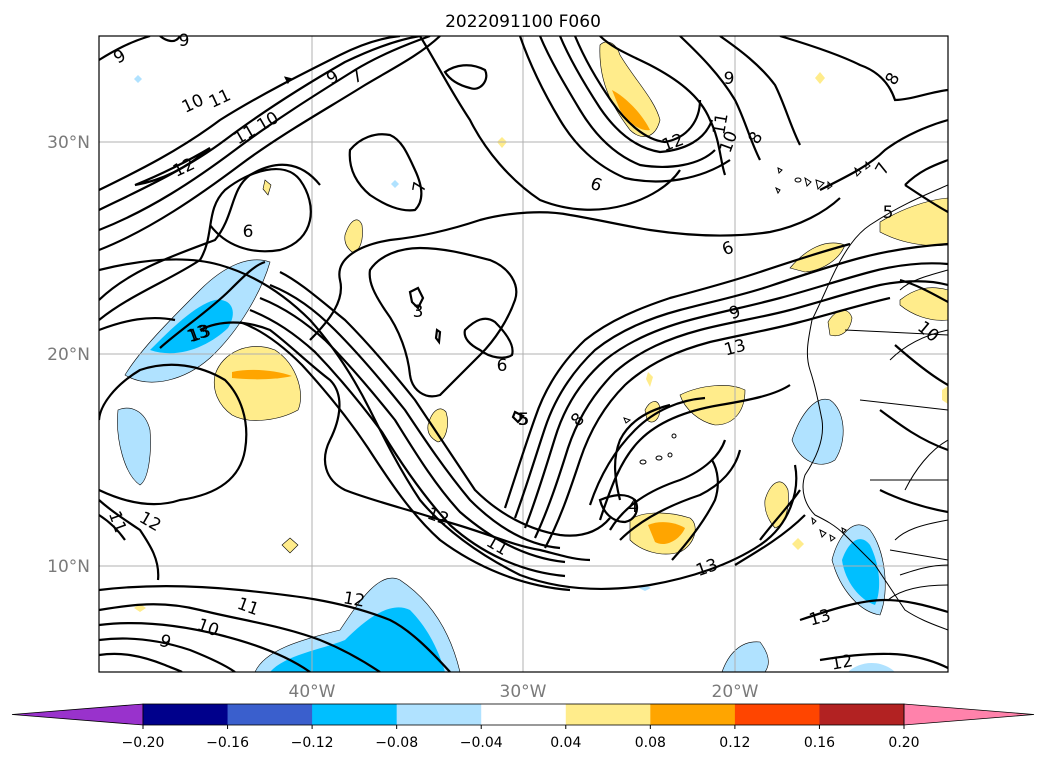 Image resolution: width=1047 pixels, height=765 pixels. Describe the element at coordinates (396, 743) in the screenshot. I see `colorbar-tick-label: −0.08` at that location.